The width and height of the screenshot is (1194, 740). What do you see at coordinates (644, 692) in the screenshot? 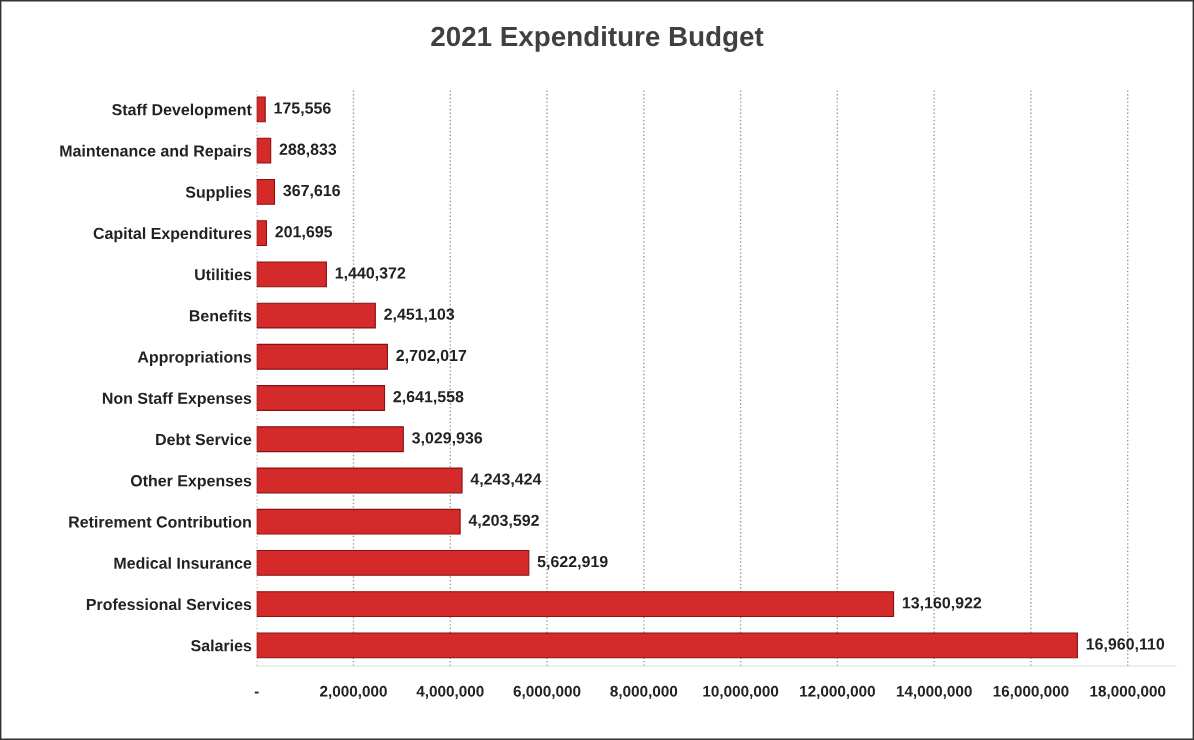
I see `x-tick-label: 8,000,000` at bounding box center [644, 692].